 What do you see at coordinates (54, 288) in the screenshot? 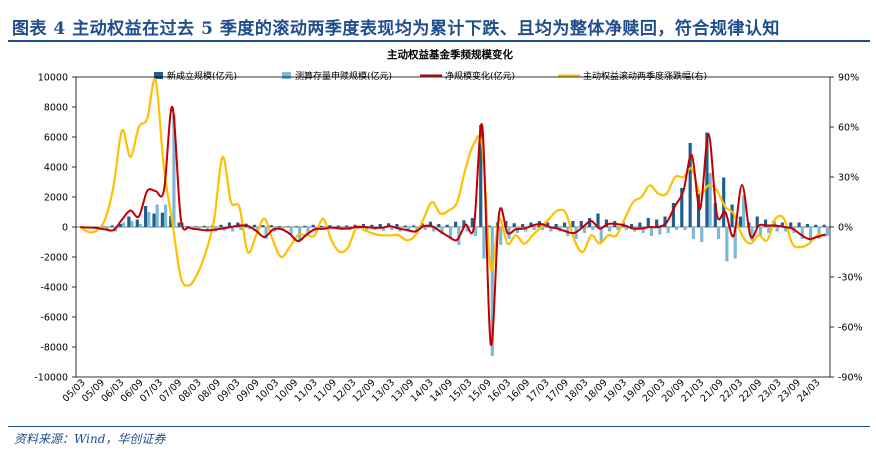
I see `y-left-tick-label: -4000` at bounding box center [54, 288].